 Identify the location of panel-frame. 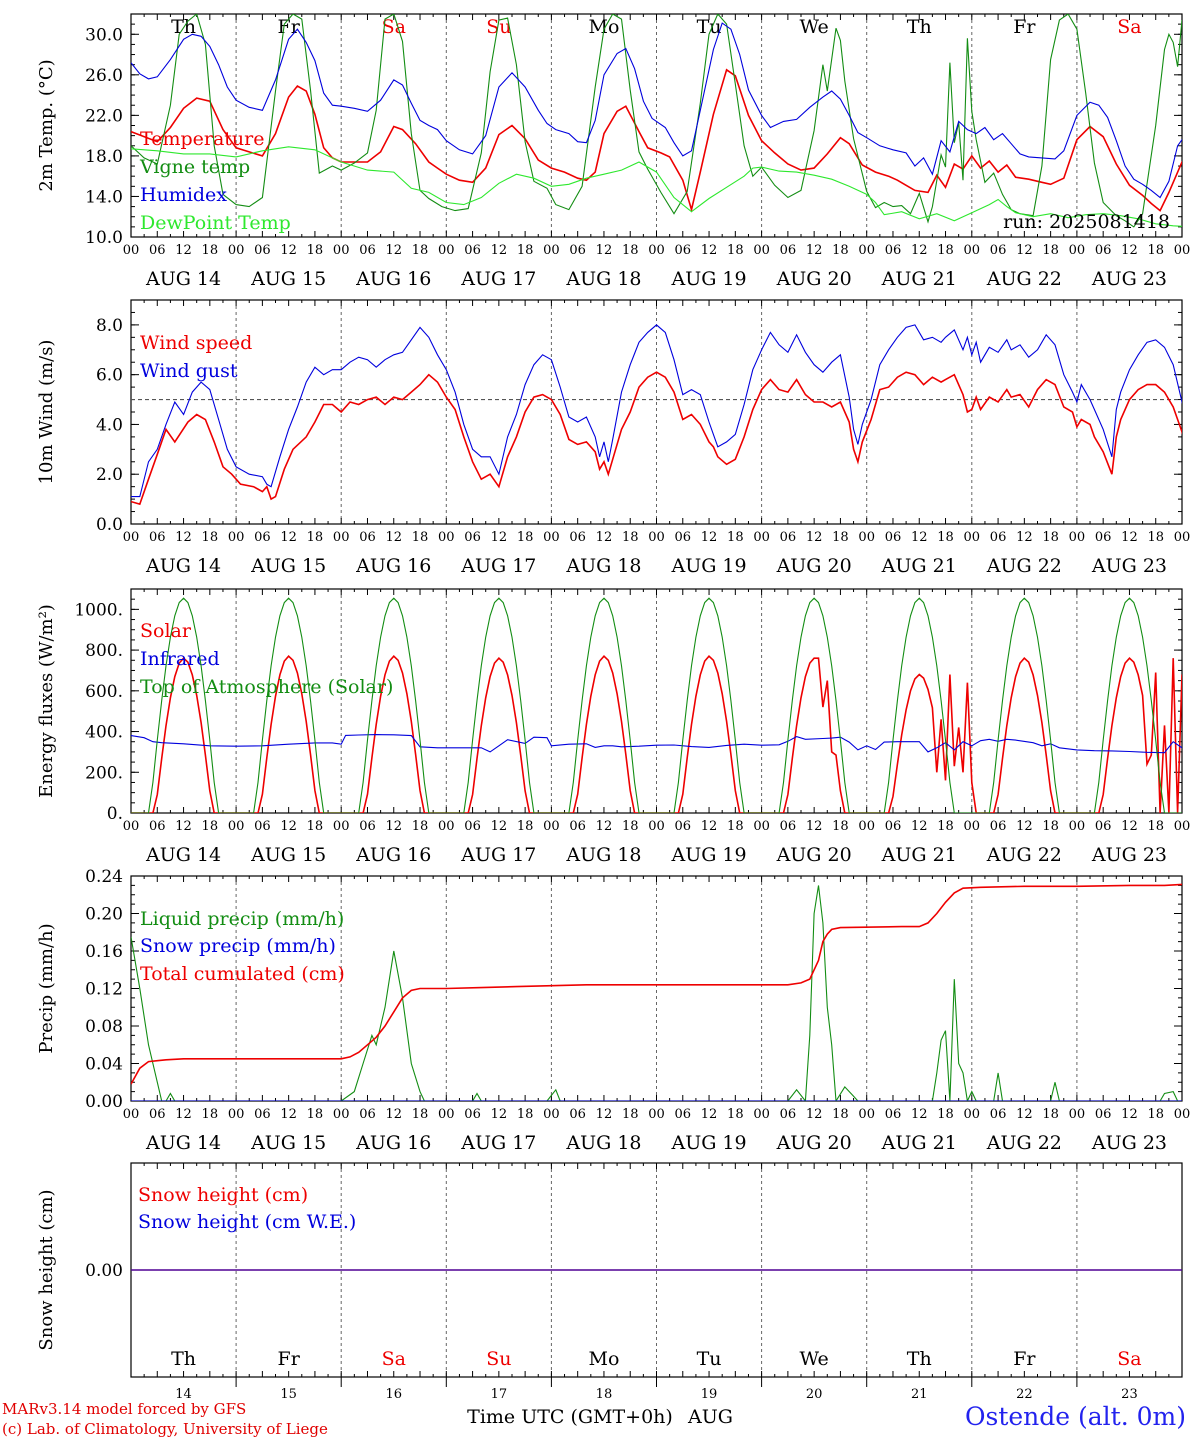
(656, 412).